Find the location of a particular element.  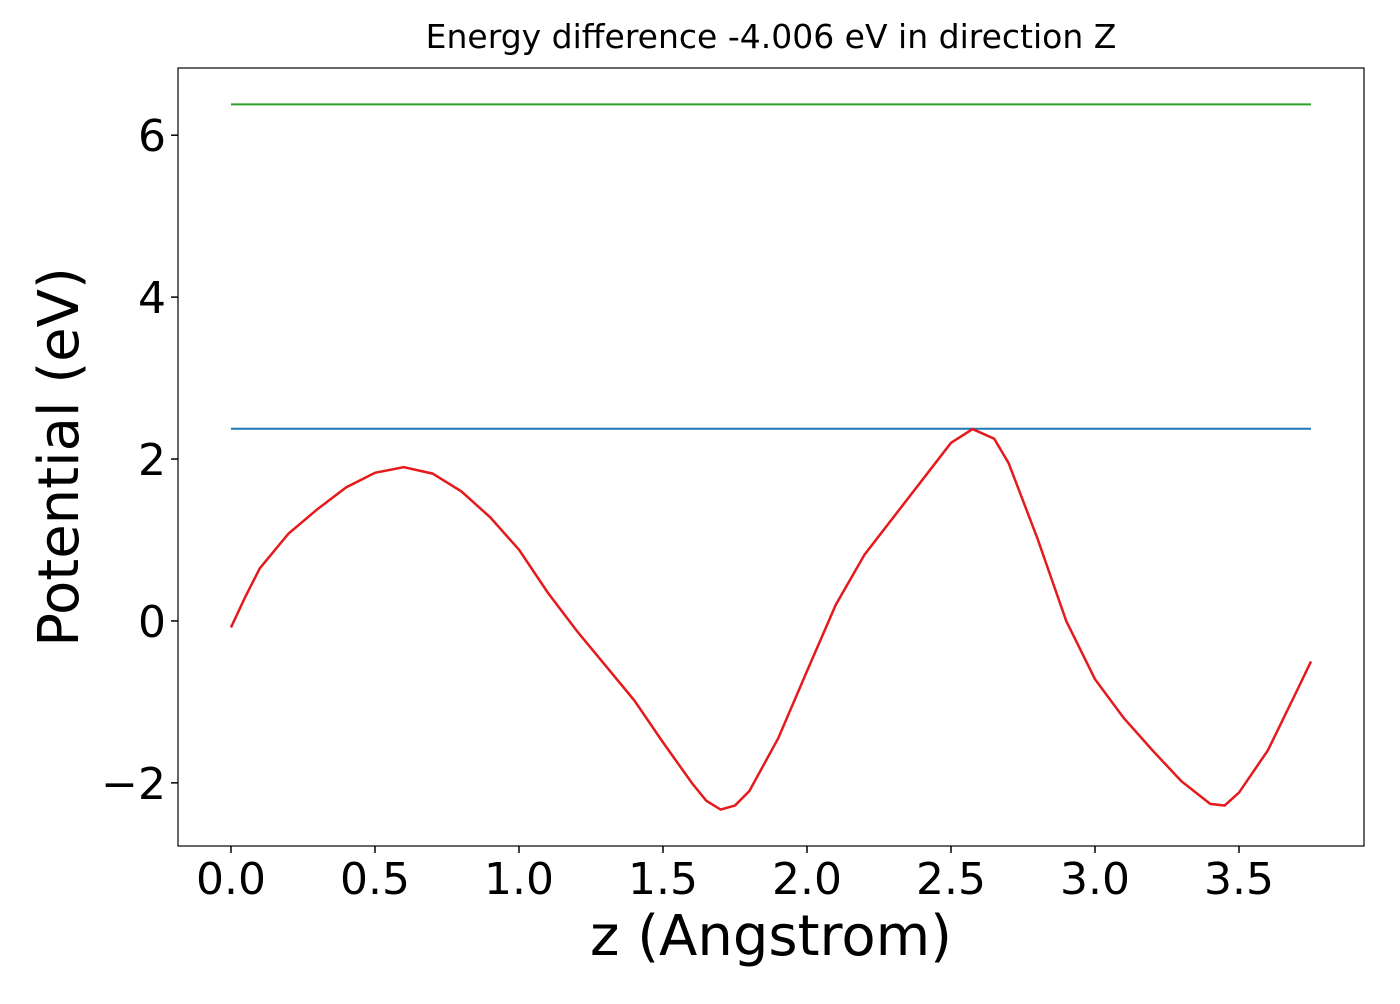

x-tick-label: 1.5 is located at coordinates (663, 879).